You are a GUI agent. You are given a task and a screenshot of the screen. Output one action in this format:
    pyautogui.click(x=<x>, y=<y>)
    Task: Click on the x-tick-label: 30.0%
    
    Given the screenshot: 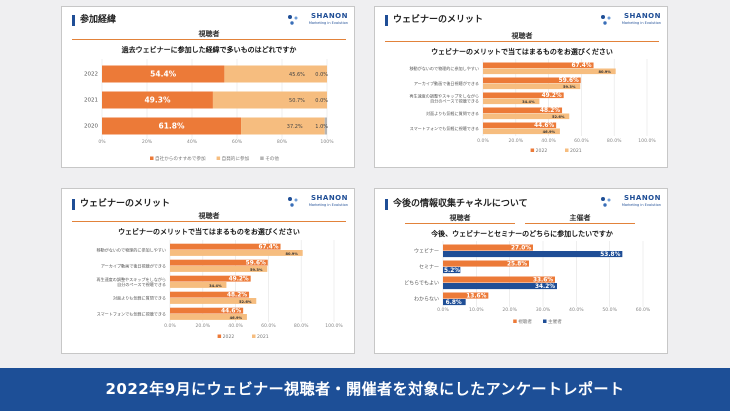 What is the action you would take?
    pyautogui.click(x=543, y=310)
    